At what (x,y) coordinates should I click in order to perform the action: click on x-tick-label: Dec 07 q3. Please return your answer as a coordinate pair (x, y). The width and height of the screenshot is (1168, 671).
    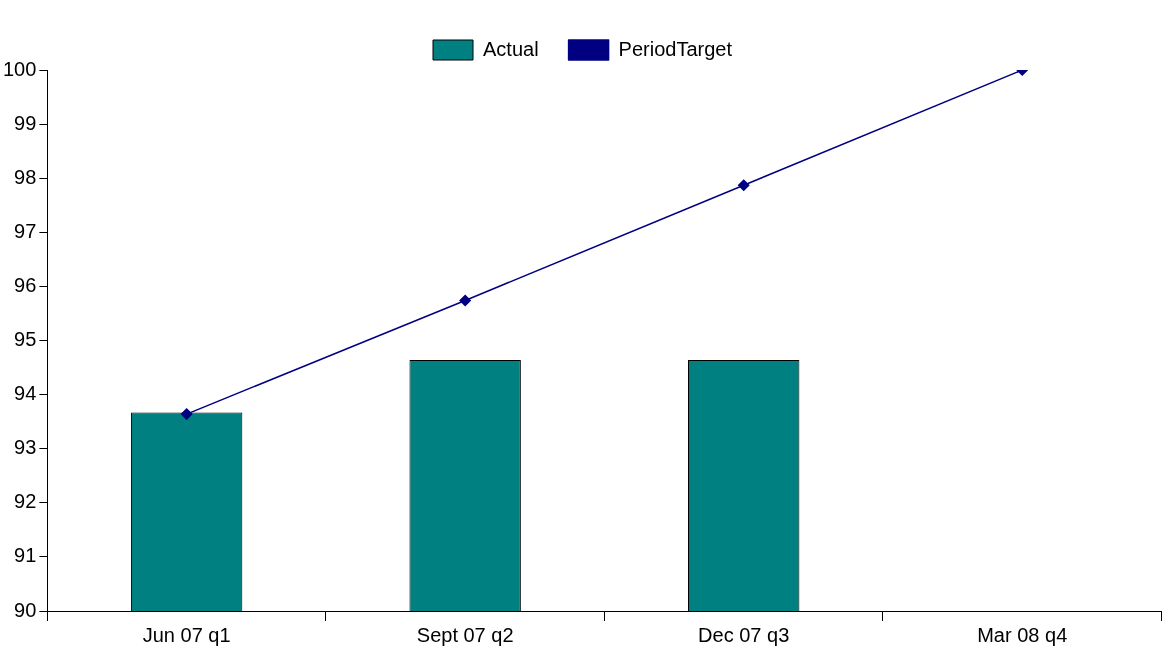
    Looking at the image, I should click on (744, 634).